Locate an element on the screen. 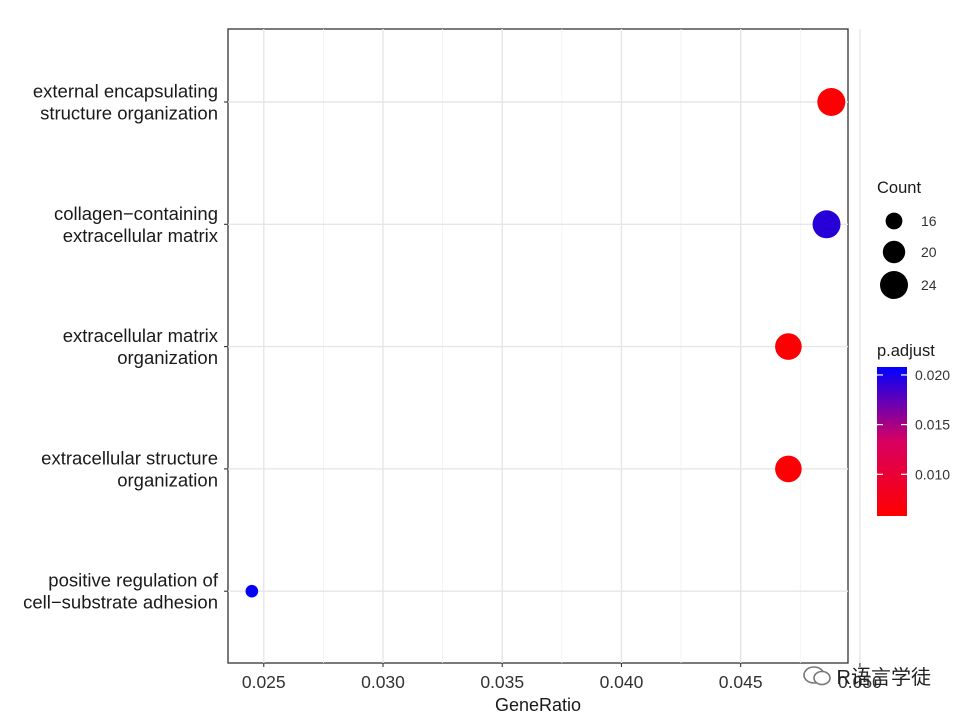  count-legend-label: 20 is located at coordinates (929, 252).